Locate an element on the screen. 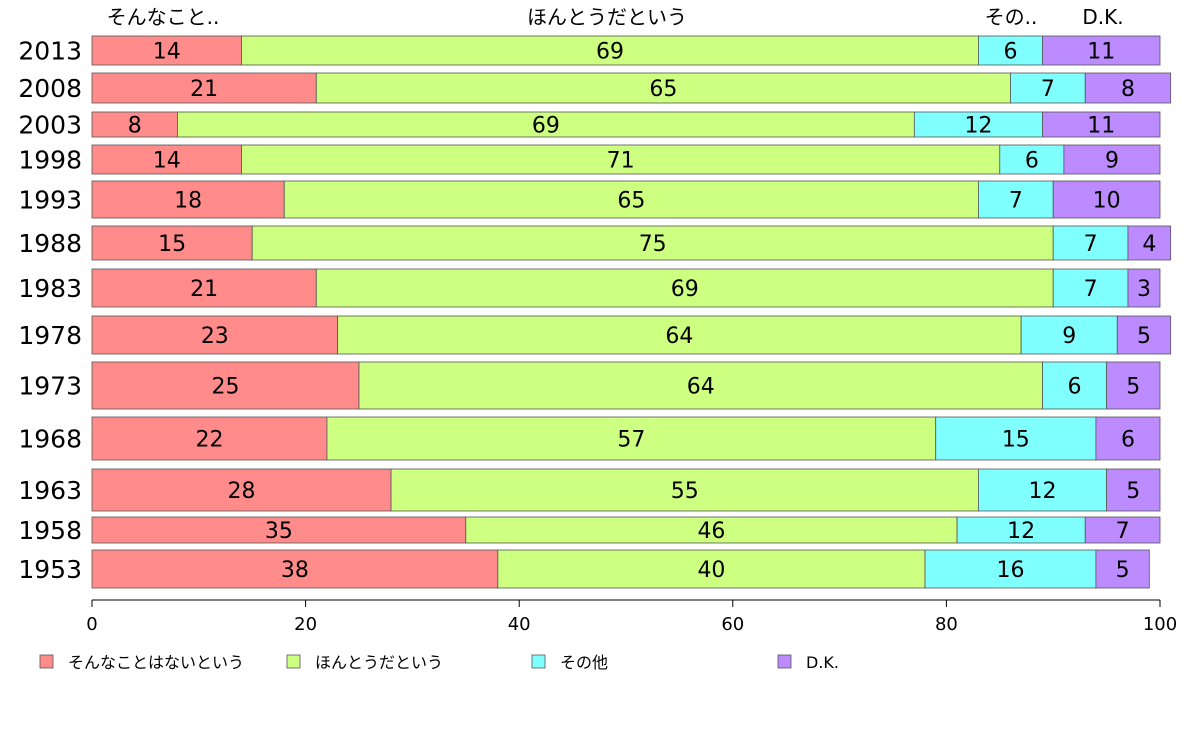 This screenshot has height=736, width=1188. data-label-1983-0: 21 is located at coordinates (204, 289).